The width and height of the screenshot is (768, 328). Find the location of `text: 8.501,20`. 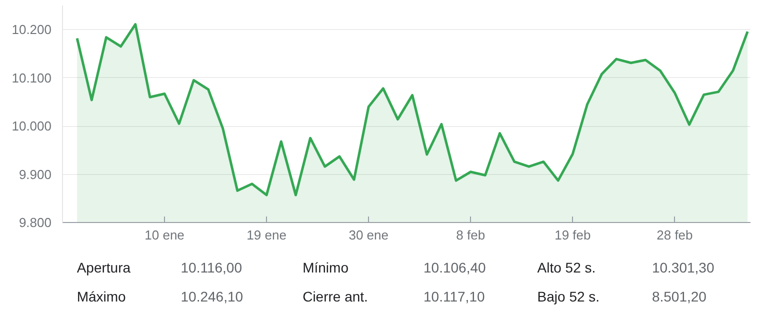

text: 8.501,20 is located at coordinates (679, 296).